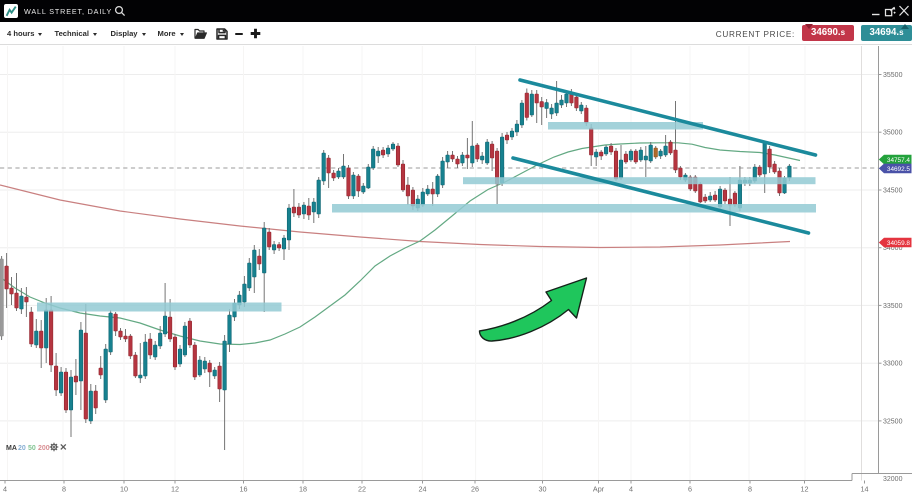  I want to click on svg-text: 10, so click(124, 489).